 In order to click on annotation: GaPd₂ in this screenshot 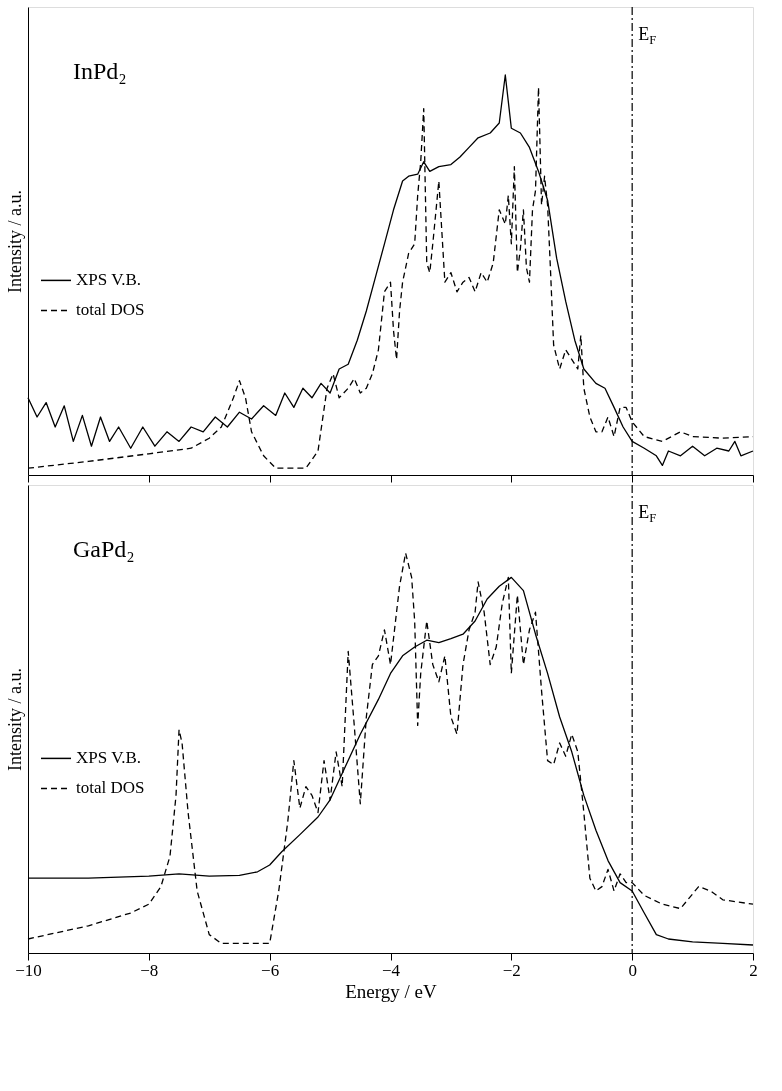, I will do `click(104, 549)`.